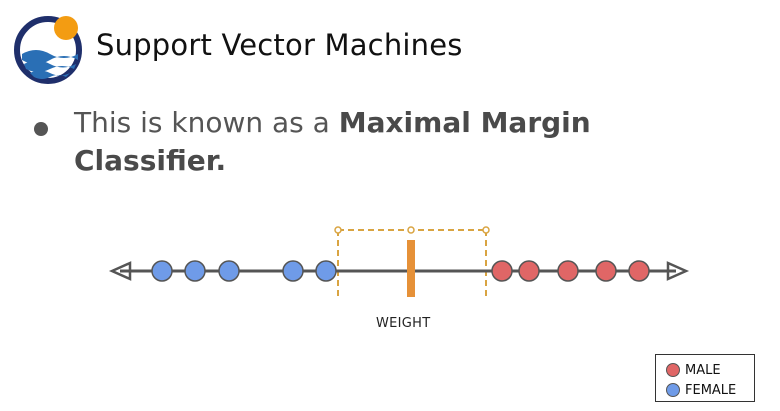 This screenshot has height=411, width=780. Describe the element at coordinates (338, 230) in the screenshot. I see `margin-handle-left` at that location.